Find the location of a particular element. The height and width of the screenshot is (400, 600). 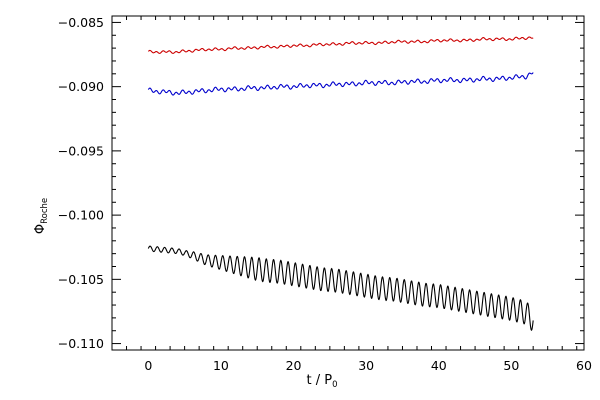

x-tick-label: 30 is located at coordinates (366, 365).